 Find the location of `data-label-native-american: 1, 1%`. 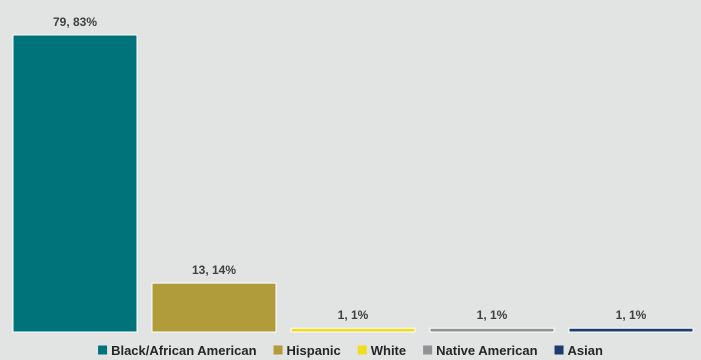

data-label-native-american: 1, 1% is located at coordinates (492, 315).